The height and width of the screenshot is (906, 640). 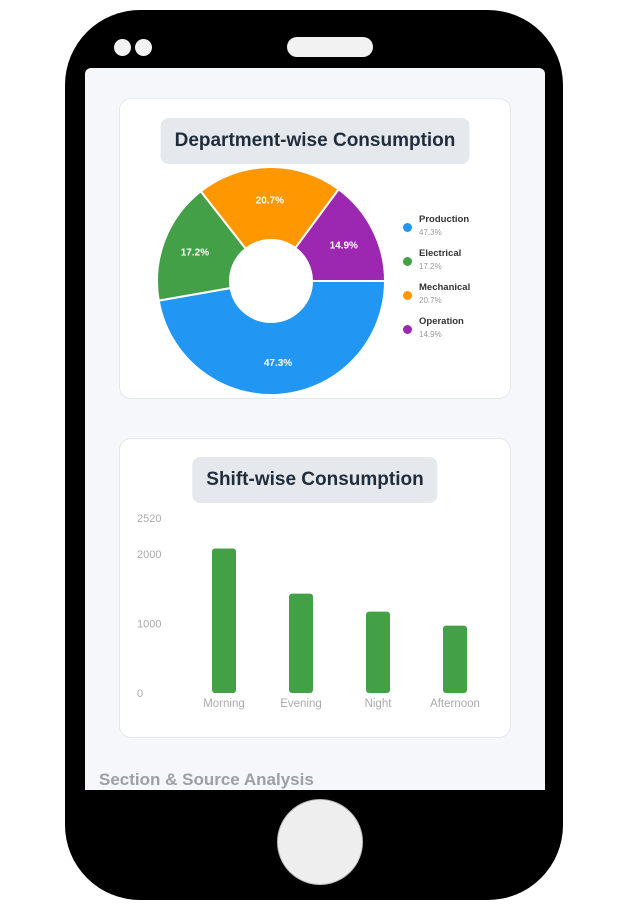 I want to click on y-tick-label: 2520, so click(x=149, y=519).